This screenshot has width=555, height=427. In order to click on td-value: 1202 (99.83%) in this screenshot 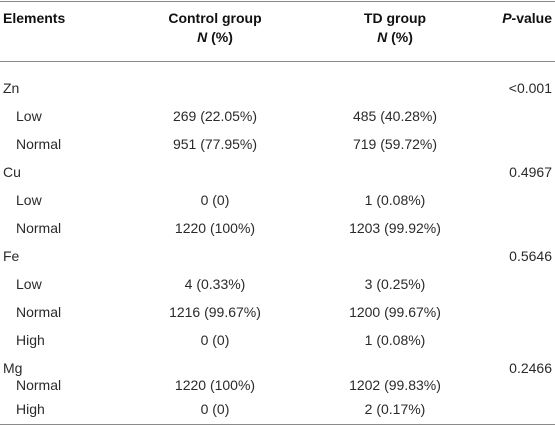, I will do `click(395, 385)`.